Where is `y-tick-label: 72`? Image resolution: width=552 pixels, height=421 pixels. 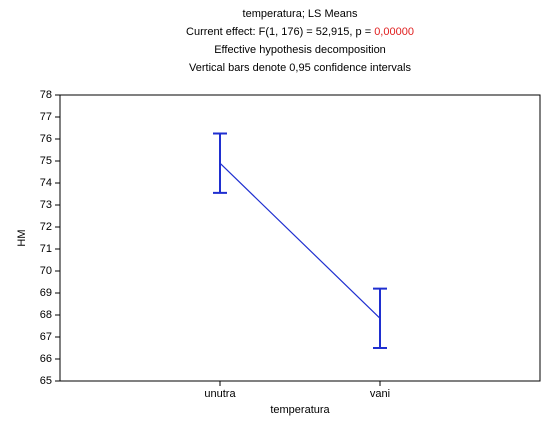 y-tick-label: 72 is located at coordinates (46, 227).